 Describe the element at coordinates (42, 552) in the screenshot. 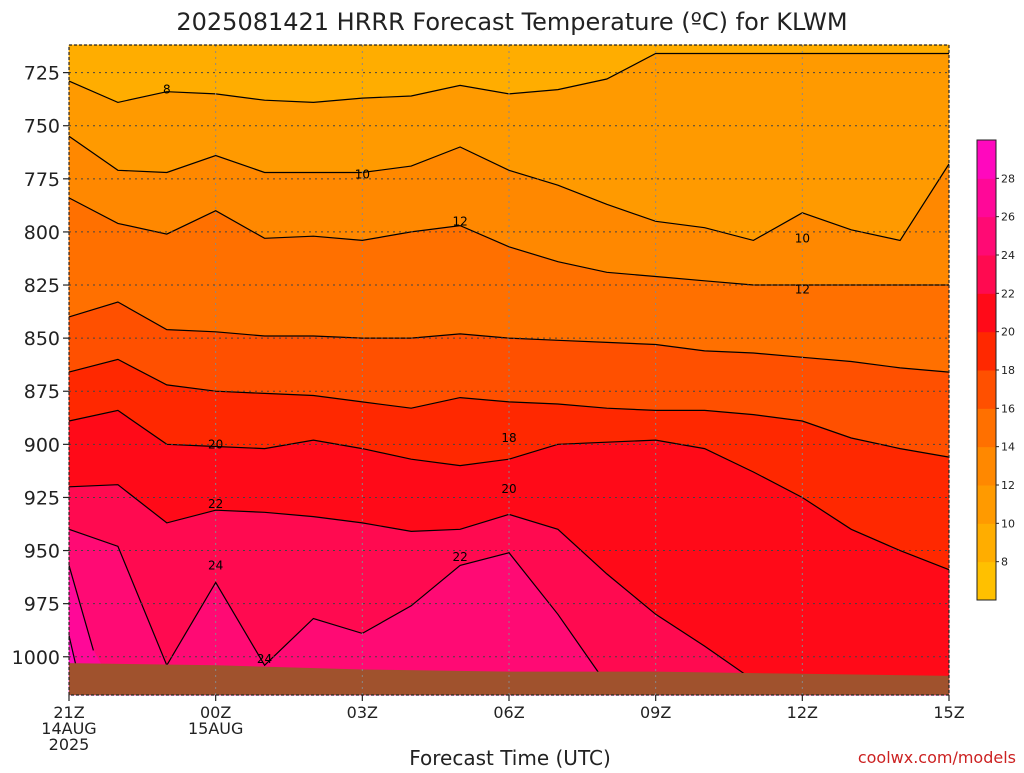

I see `y-tick-label: 950` at that location.